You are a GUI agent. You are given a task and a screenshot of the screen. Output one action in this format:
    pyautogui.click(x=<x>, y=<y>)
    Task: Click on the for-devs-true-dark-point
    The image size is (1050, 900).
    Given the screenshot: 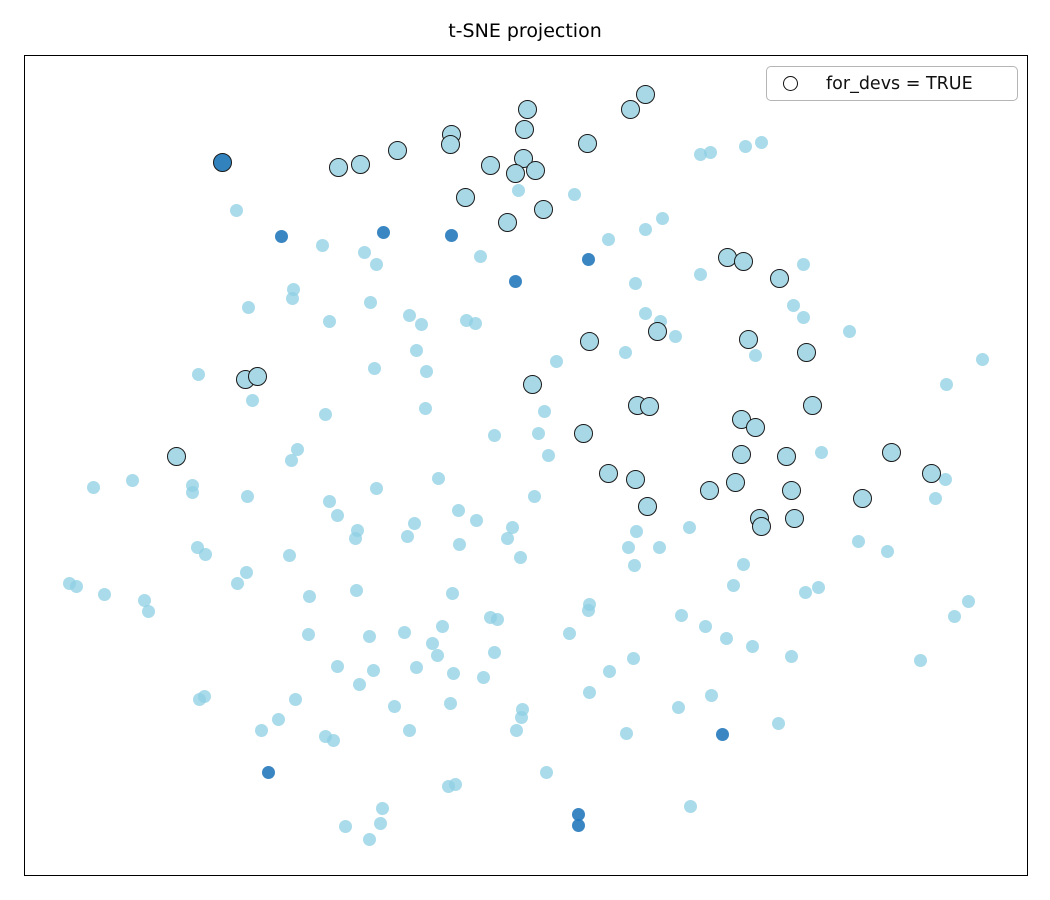 What is the action you would take?
    pyautogui.click(x=222, y=162)
    